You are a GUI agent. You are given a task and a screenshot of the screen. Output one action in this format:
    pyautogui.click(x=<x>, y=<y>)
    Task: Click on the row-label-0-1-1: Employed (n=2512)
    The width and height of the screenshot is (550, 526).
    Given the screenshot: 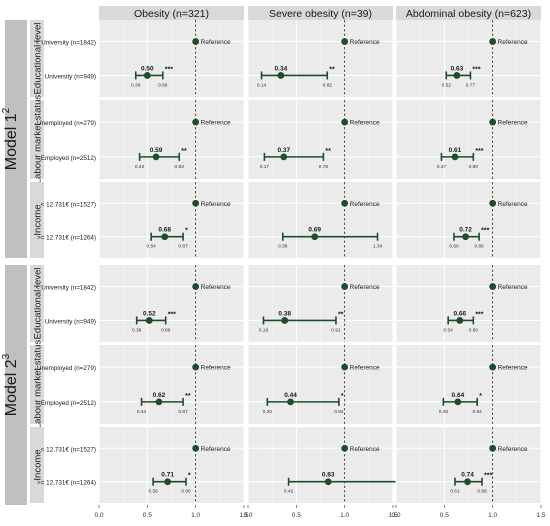 What is the action you would take?
    pyautogui.click(x=68, y=158)
    